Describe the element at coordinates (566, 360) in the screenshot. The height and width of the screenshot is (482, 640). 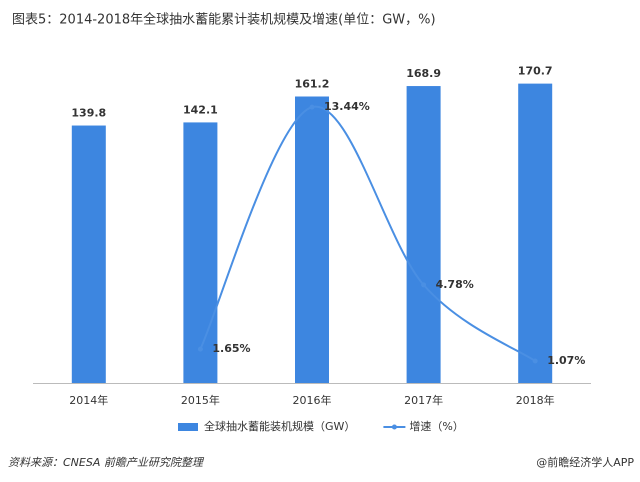
I see `data-label: 1.07%` at that location.